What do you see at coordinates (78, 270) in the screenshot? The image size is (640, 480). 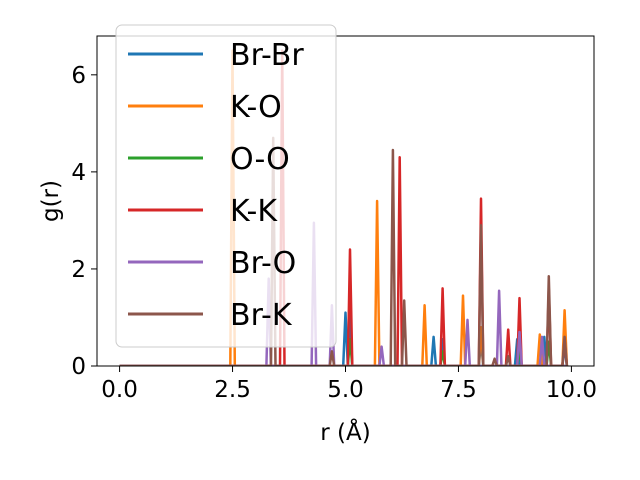 I see `y-tick-label: 2` at bounding box center [78, 270].